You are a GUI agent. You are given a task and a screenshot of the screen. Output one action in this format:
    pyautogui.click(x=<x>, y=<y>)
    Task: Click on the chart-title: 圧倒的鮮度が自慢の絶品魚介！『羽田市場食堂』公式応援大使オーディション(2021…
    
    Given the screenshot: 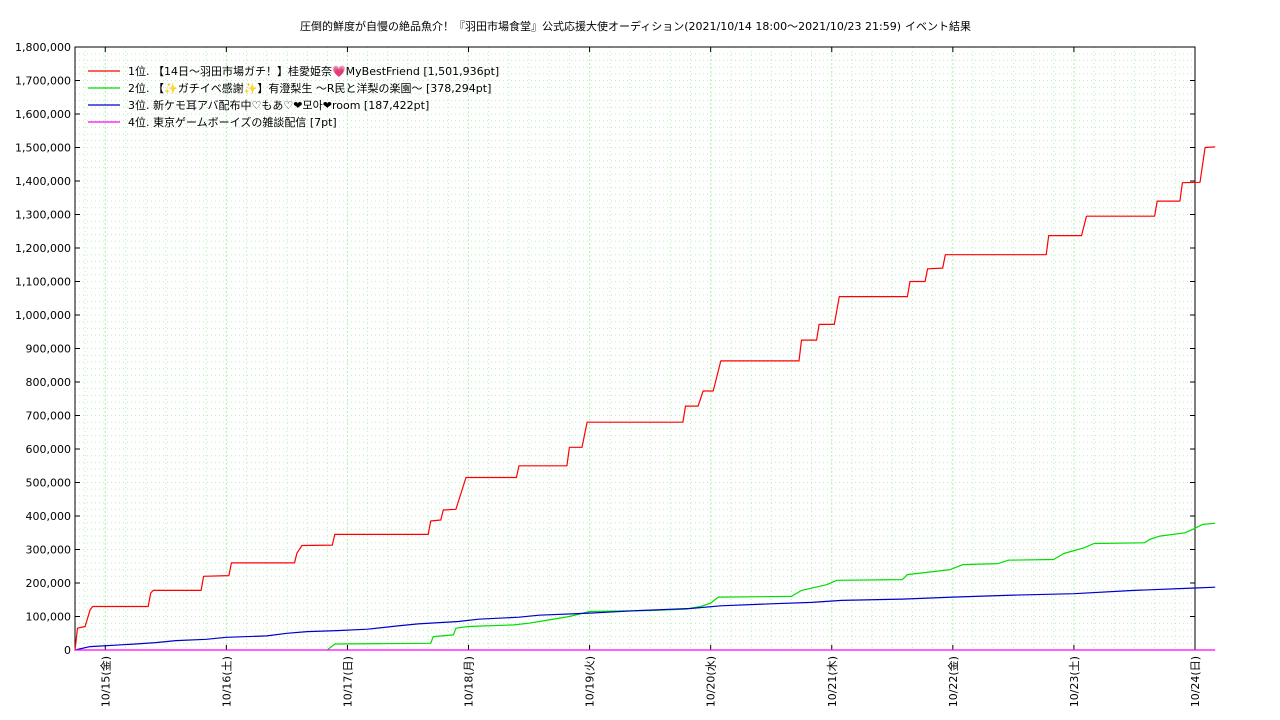 What is the action you would take?
    pyautogui.click(x=600, y=26)
    